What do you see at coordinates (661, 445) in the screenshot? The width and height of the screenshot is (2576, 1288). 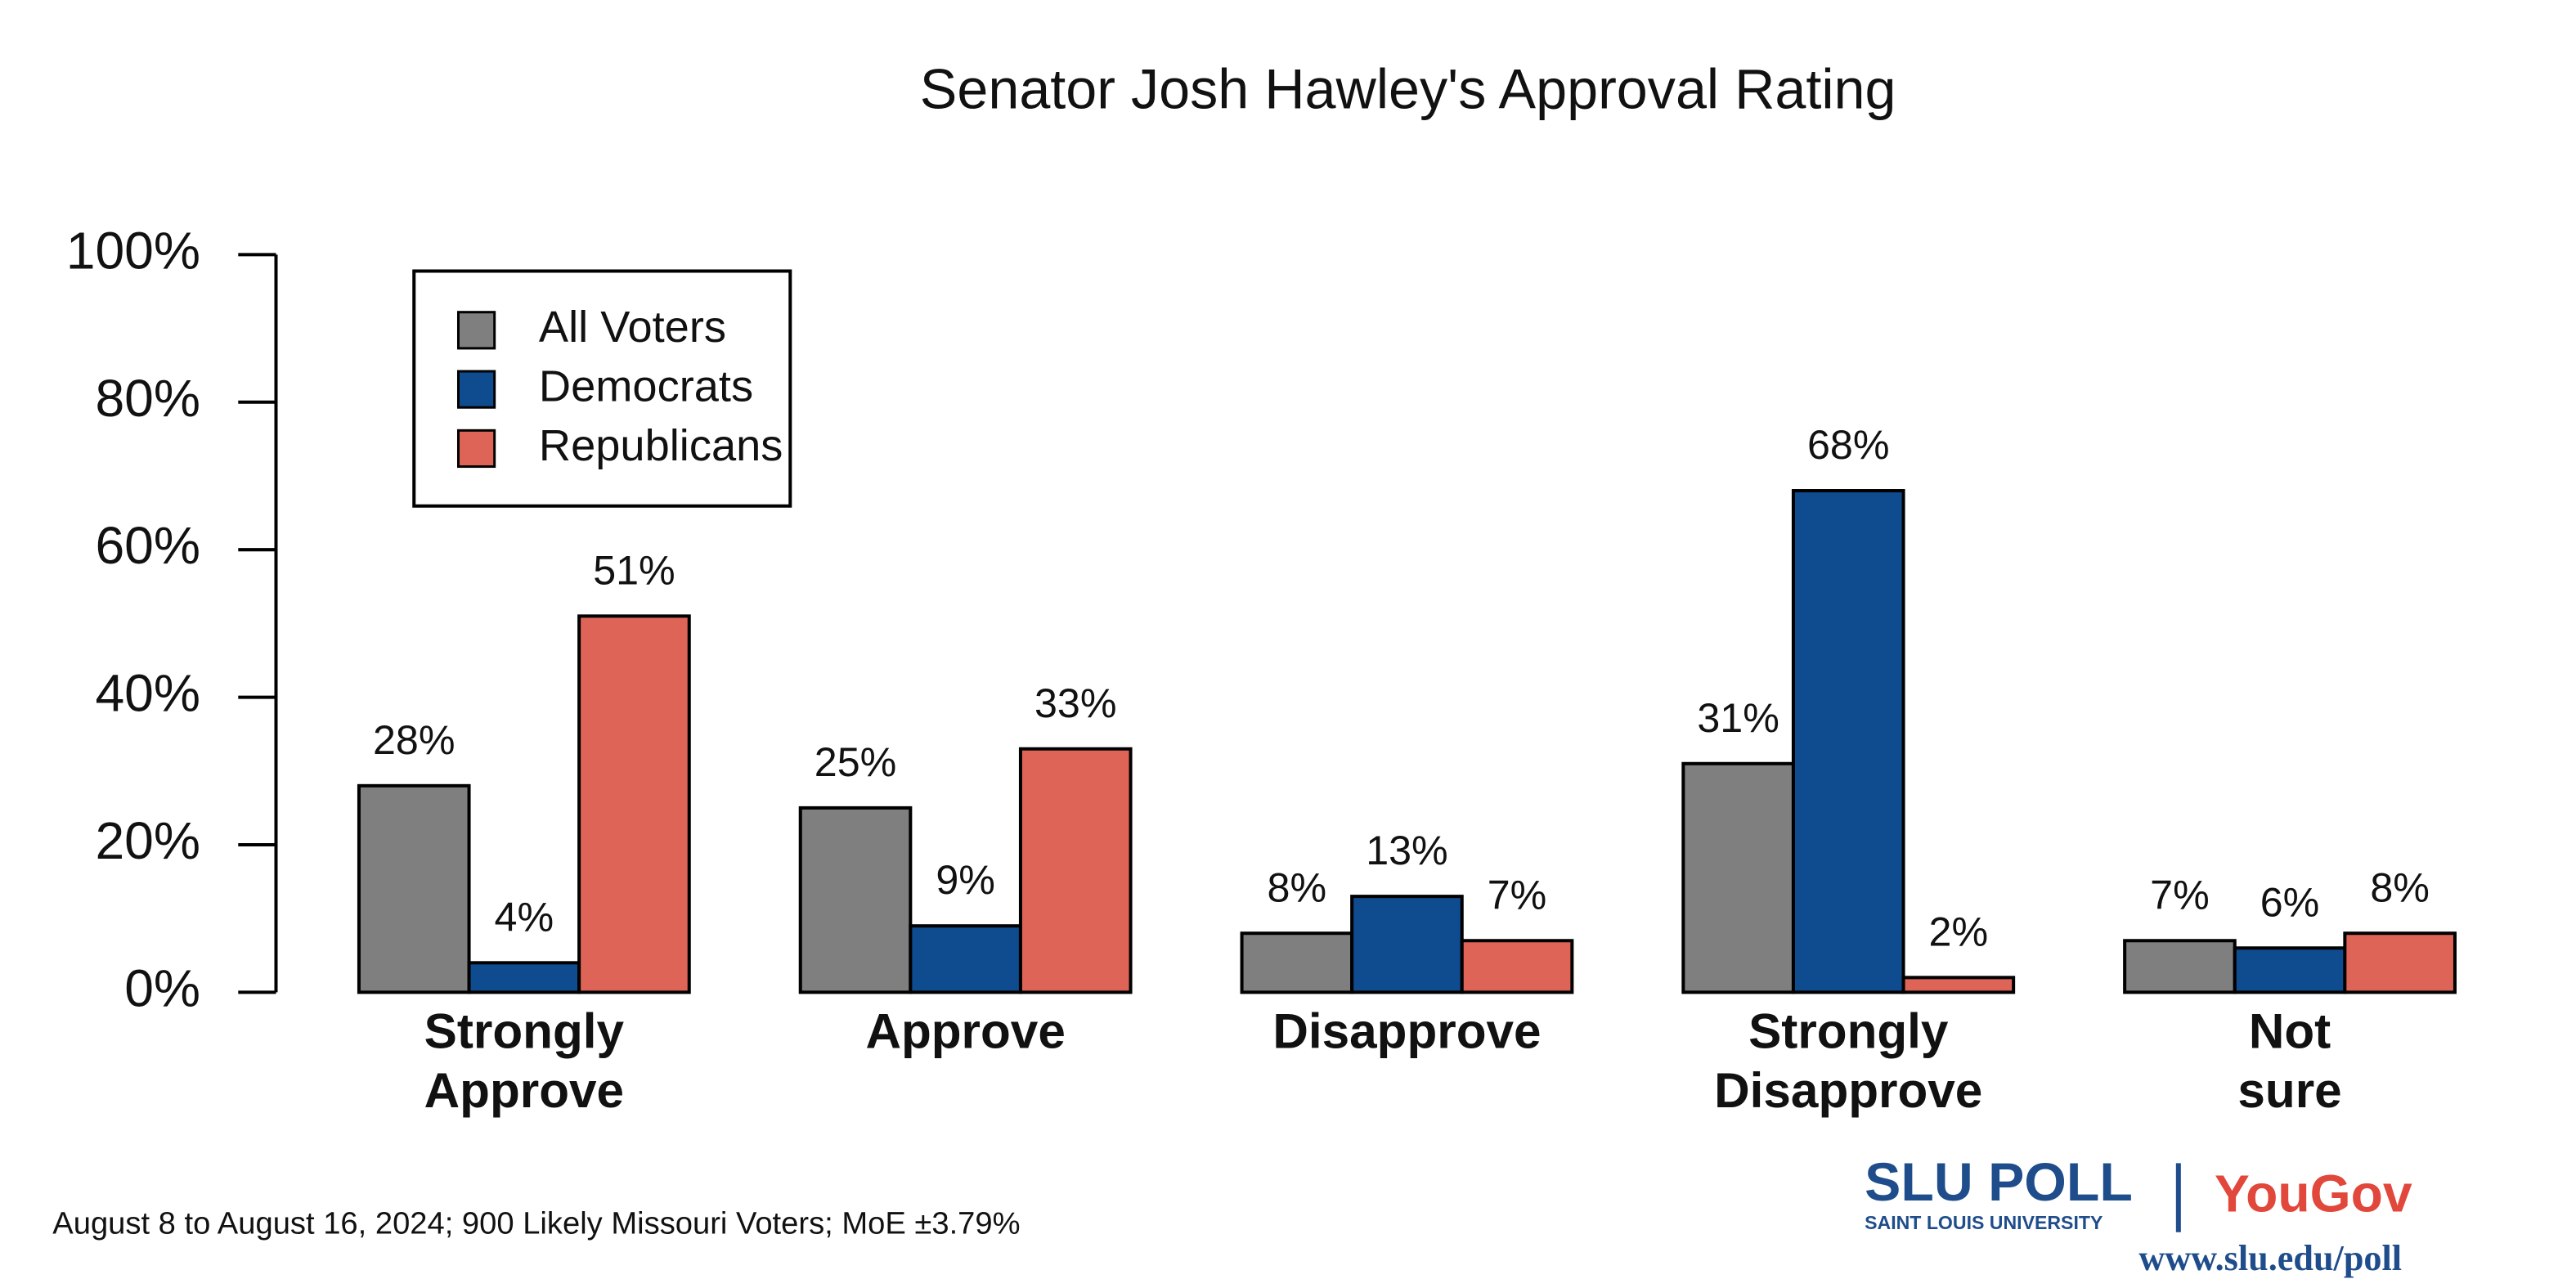 I see `legend-label: Republicans` at bounding box center [661, 445].